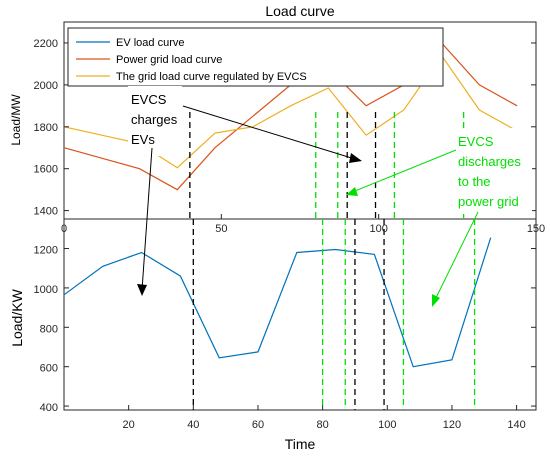  I want to click on legend-label-regulated: The grid load curve regulated by EVCS, so click(211, 77).